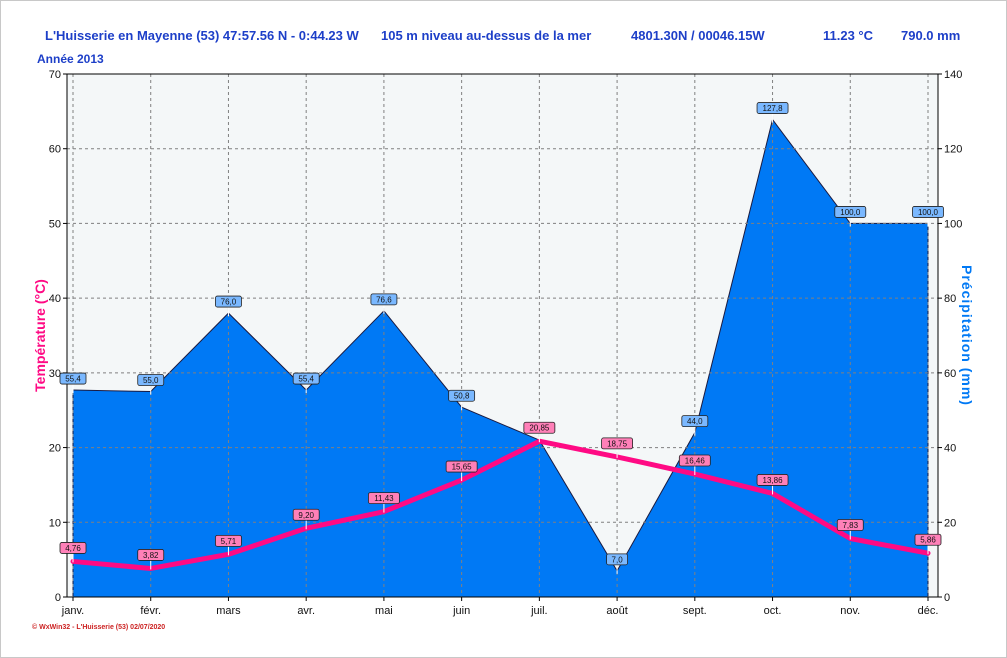 The height and width of the screenshot is (658, 1007). I want to click on y2-tick-label: 20, so click(950, 523).